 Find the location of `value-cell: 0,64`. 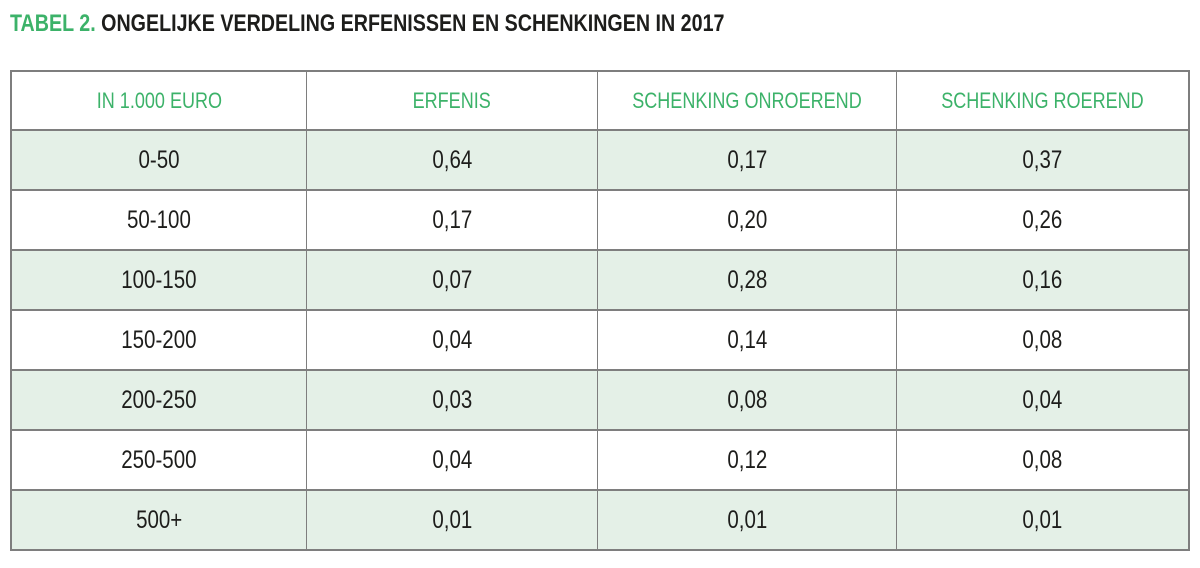

value-cell: 0,64 is located at coordinates (452, 160).